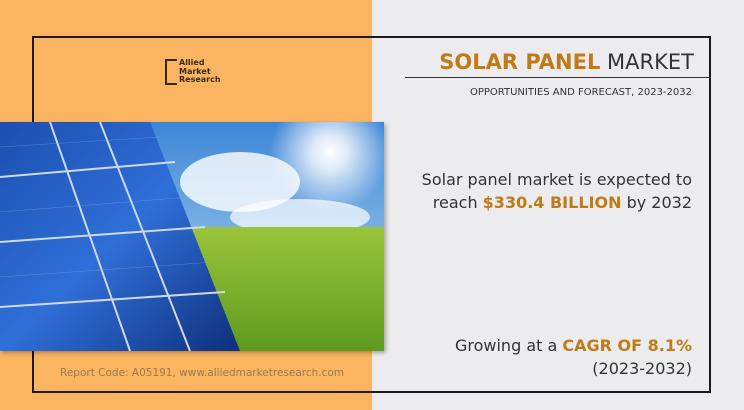  I want to click on logo-mark-icon, so click(171, 72).